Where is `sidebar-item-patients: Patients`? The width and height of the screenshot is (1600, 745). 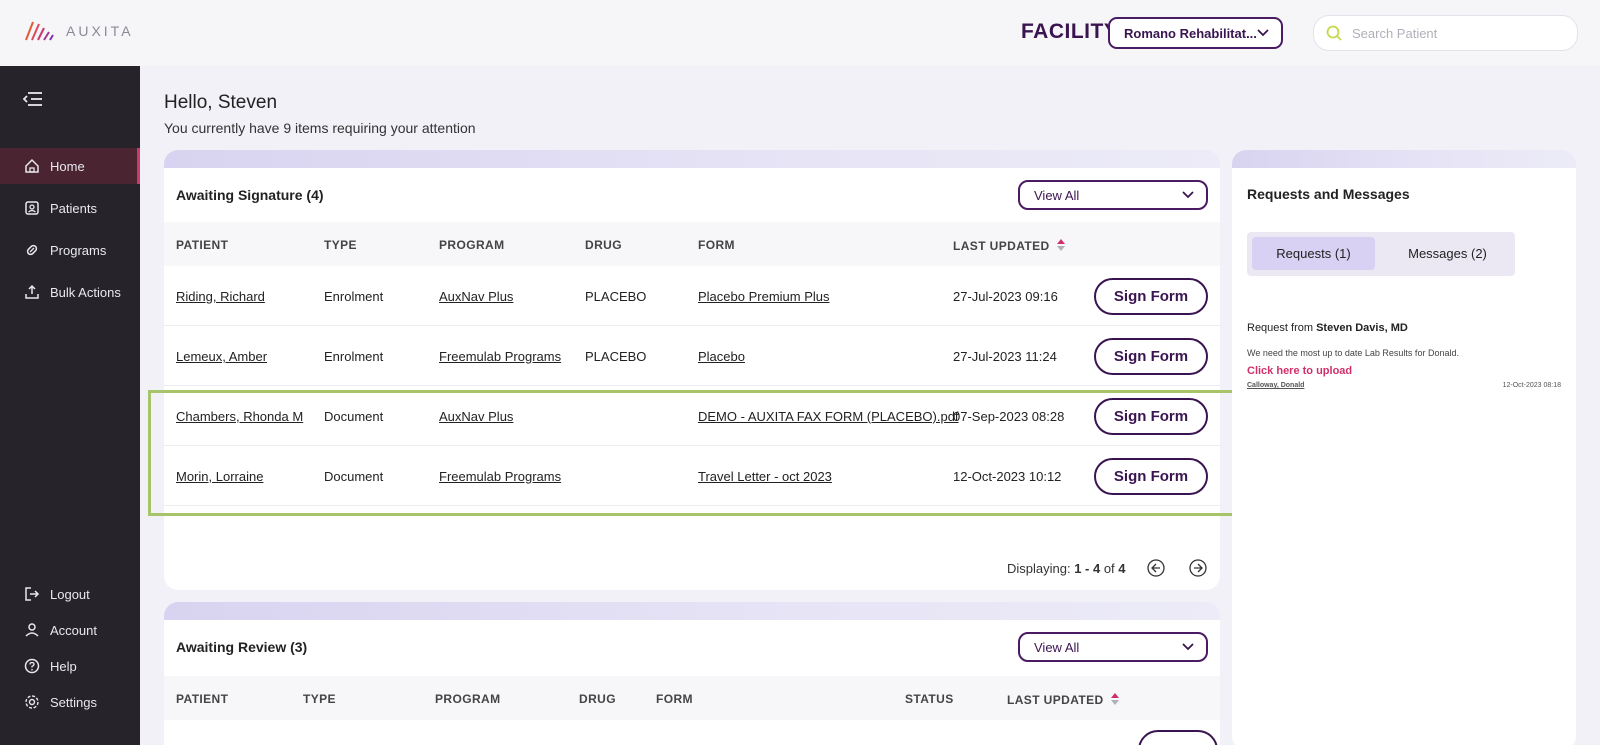
sidebar-item-patients: Patients is located at coordinates (70, 208).